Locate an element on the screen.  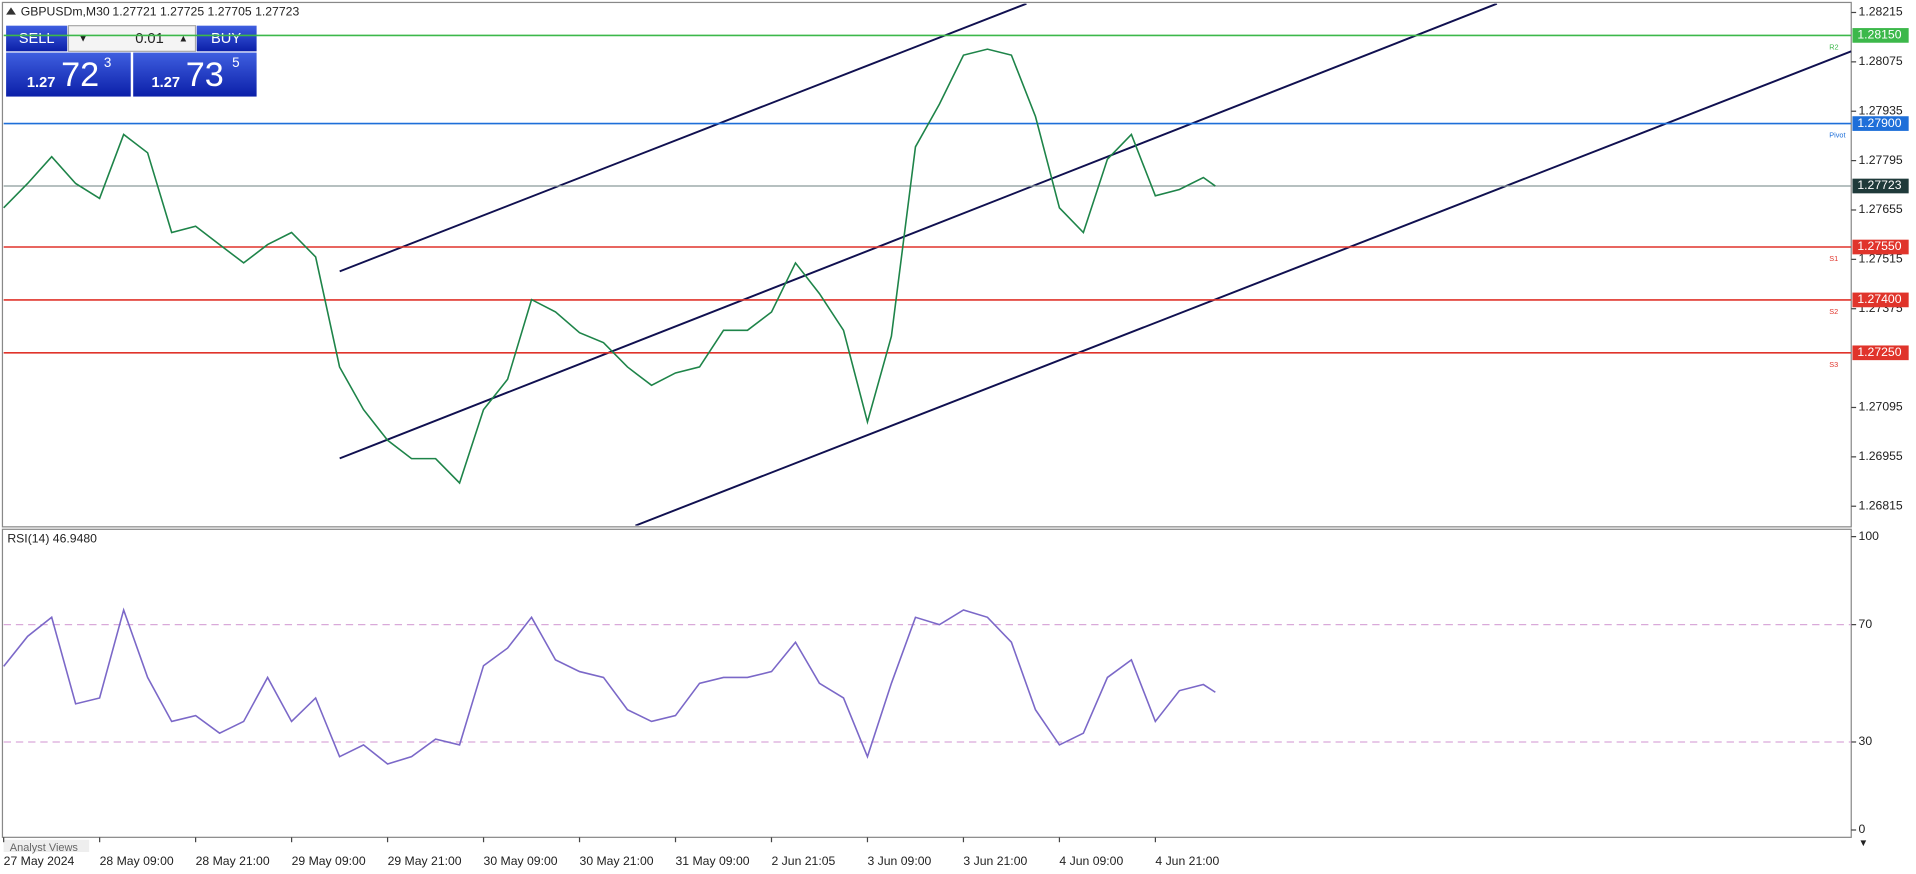
bid-point: 3 is located at coordinates (107, 62).